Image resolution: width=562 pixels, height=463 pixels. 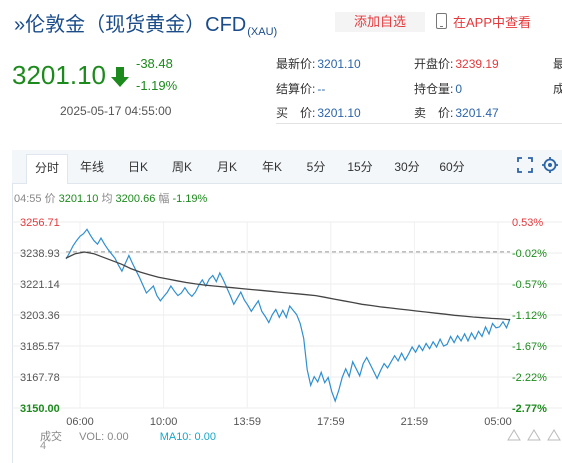 What do you see at coordinates (529, 347) in the screenshot?
I see `y-tick-label-right: -1.67%` at bounding box center [529, 347].